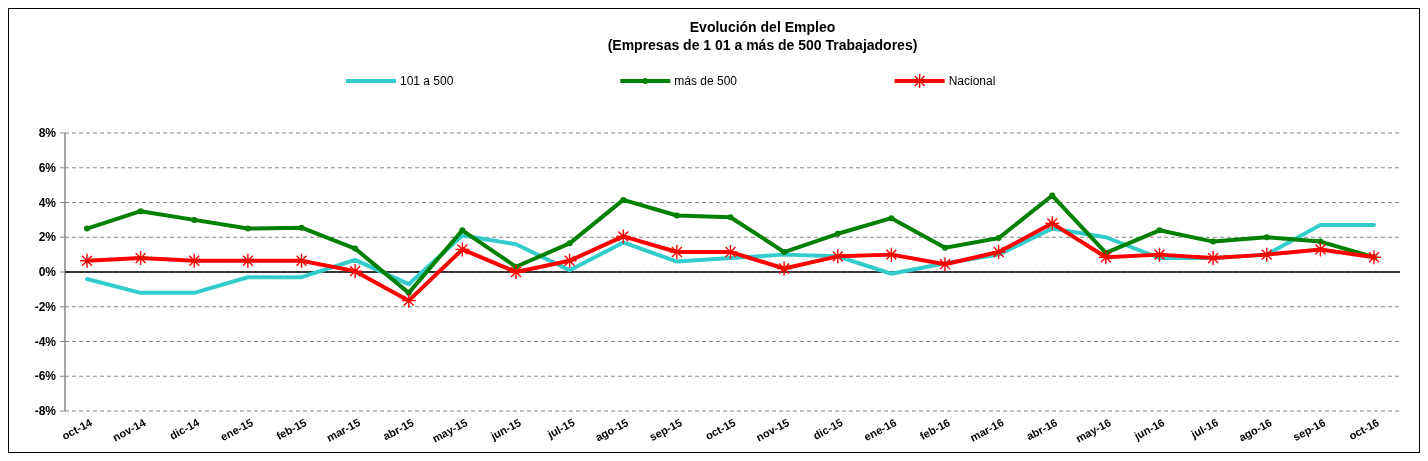 This screenshot has height=461, width=1428. I want to click on y-tick-label: -6%, so click(45, 376).